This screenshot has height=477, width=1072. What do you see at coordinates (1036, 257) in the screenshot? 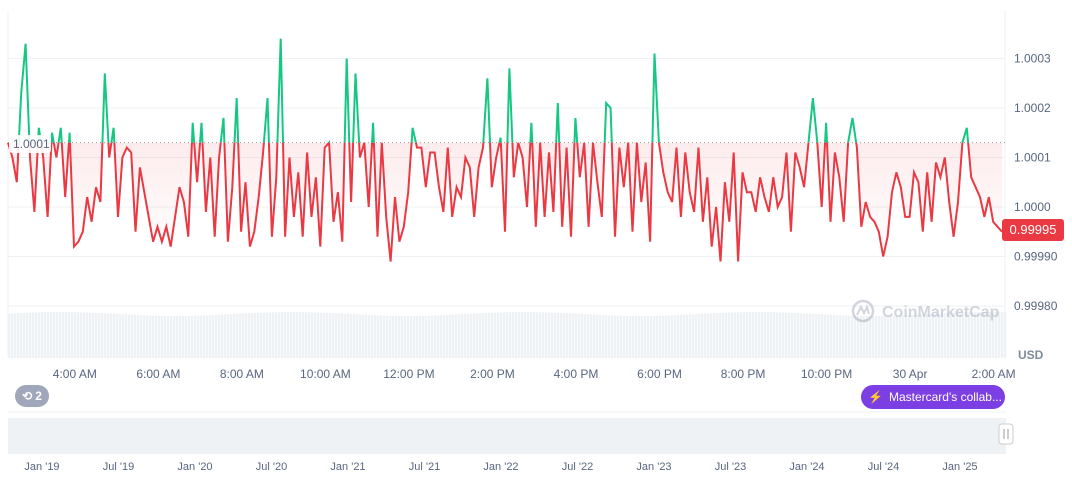
I see `y-tick-label: 0.99990` at bounding box center [1036, 257].